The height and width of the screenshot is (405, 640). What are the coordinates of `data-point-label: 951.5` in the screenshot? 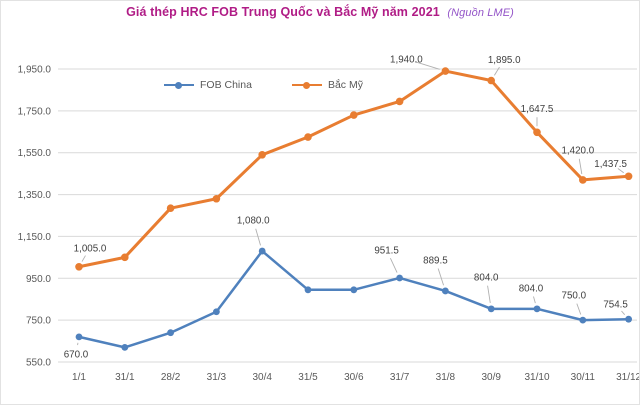 It's located at (386, 250).